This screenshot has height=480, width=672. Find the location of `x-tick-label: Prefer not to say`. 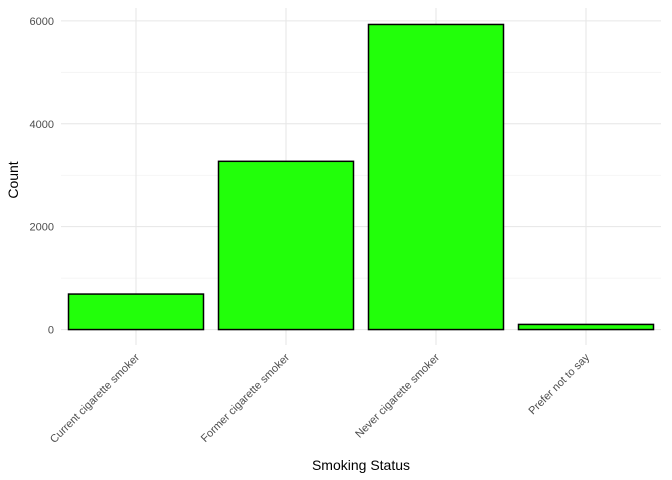

x-tick-label: Prefer not to say is located at coordinates (560, 384).